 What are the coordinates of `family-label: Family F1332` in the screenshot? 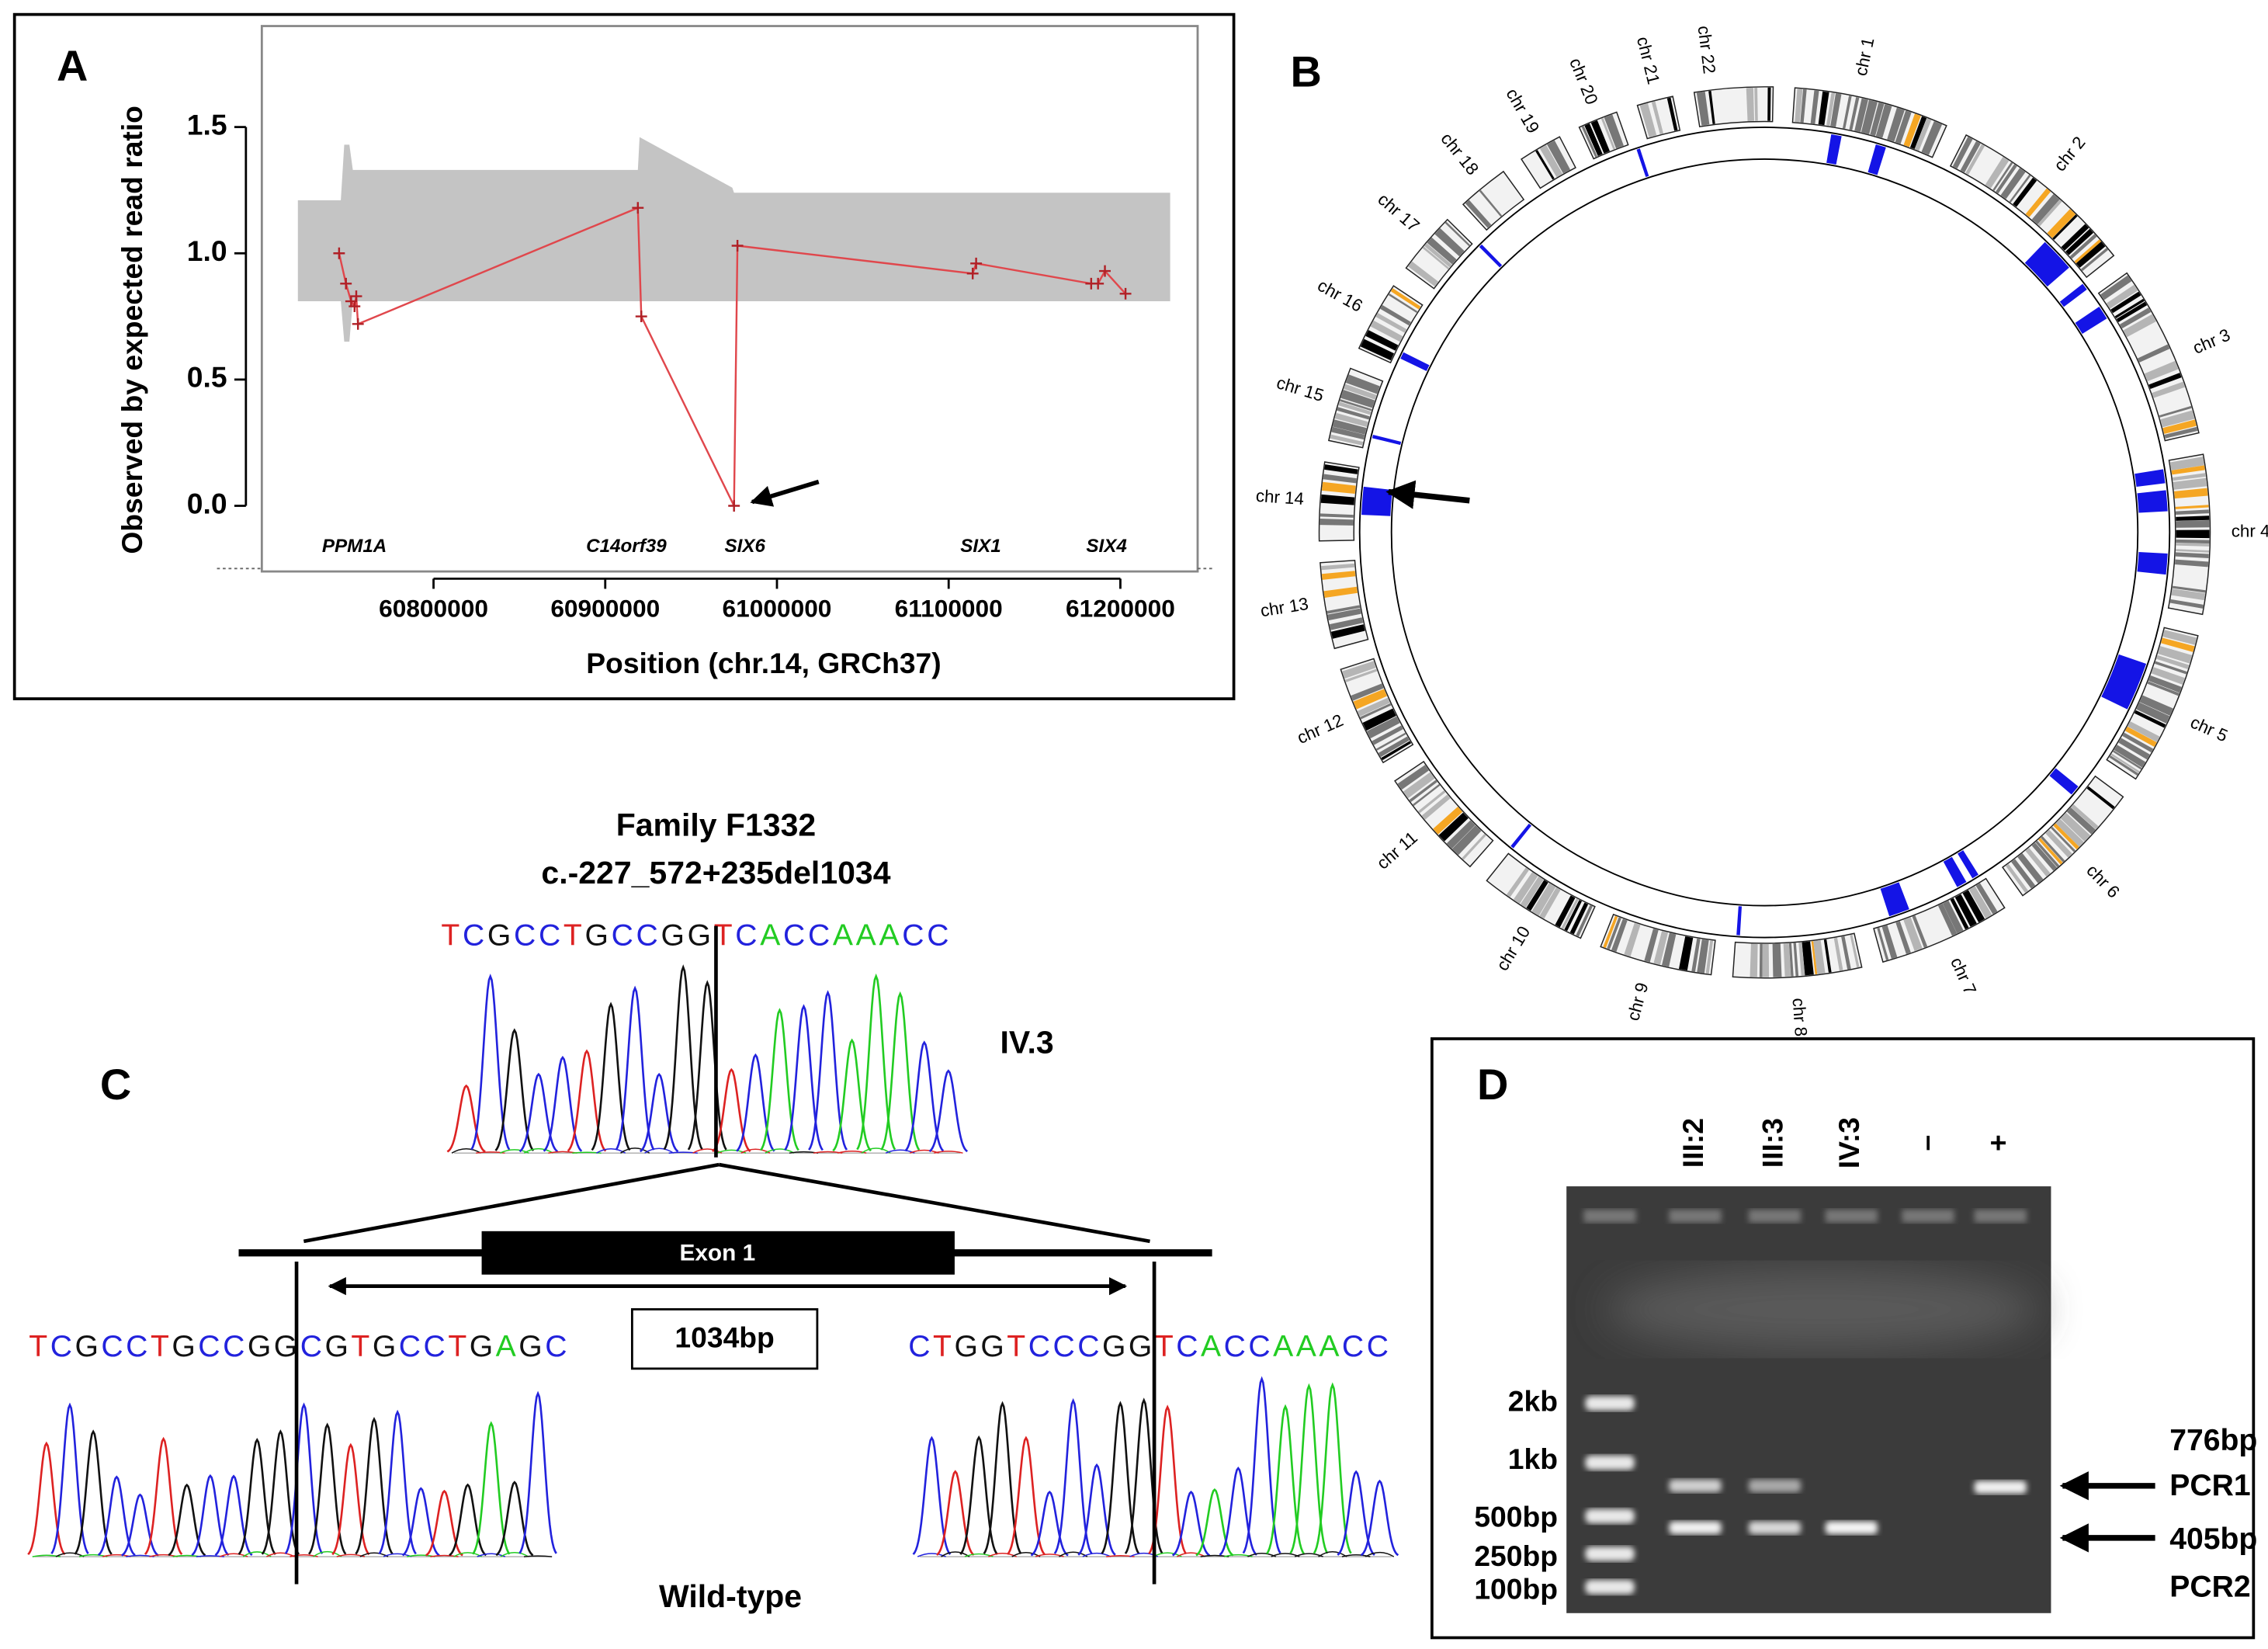 It's located at (716, 825).